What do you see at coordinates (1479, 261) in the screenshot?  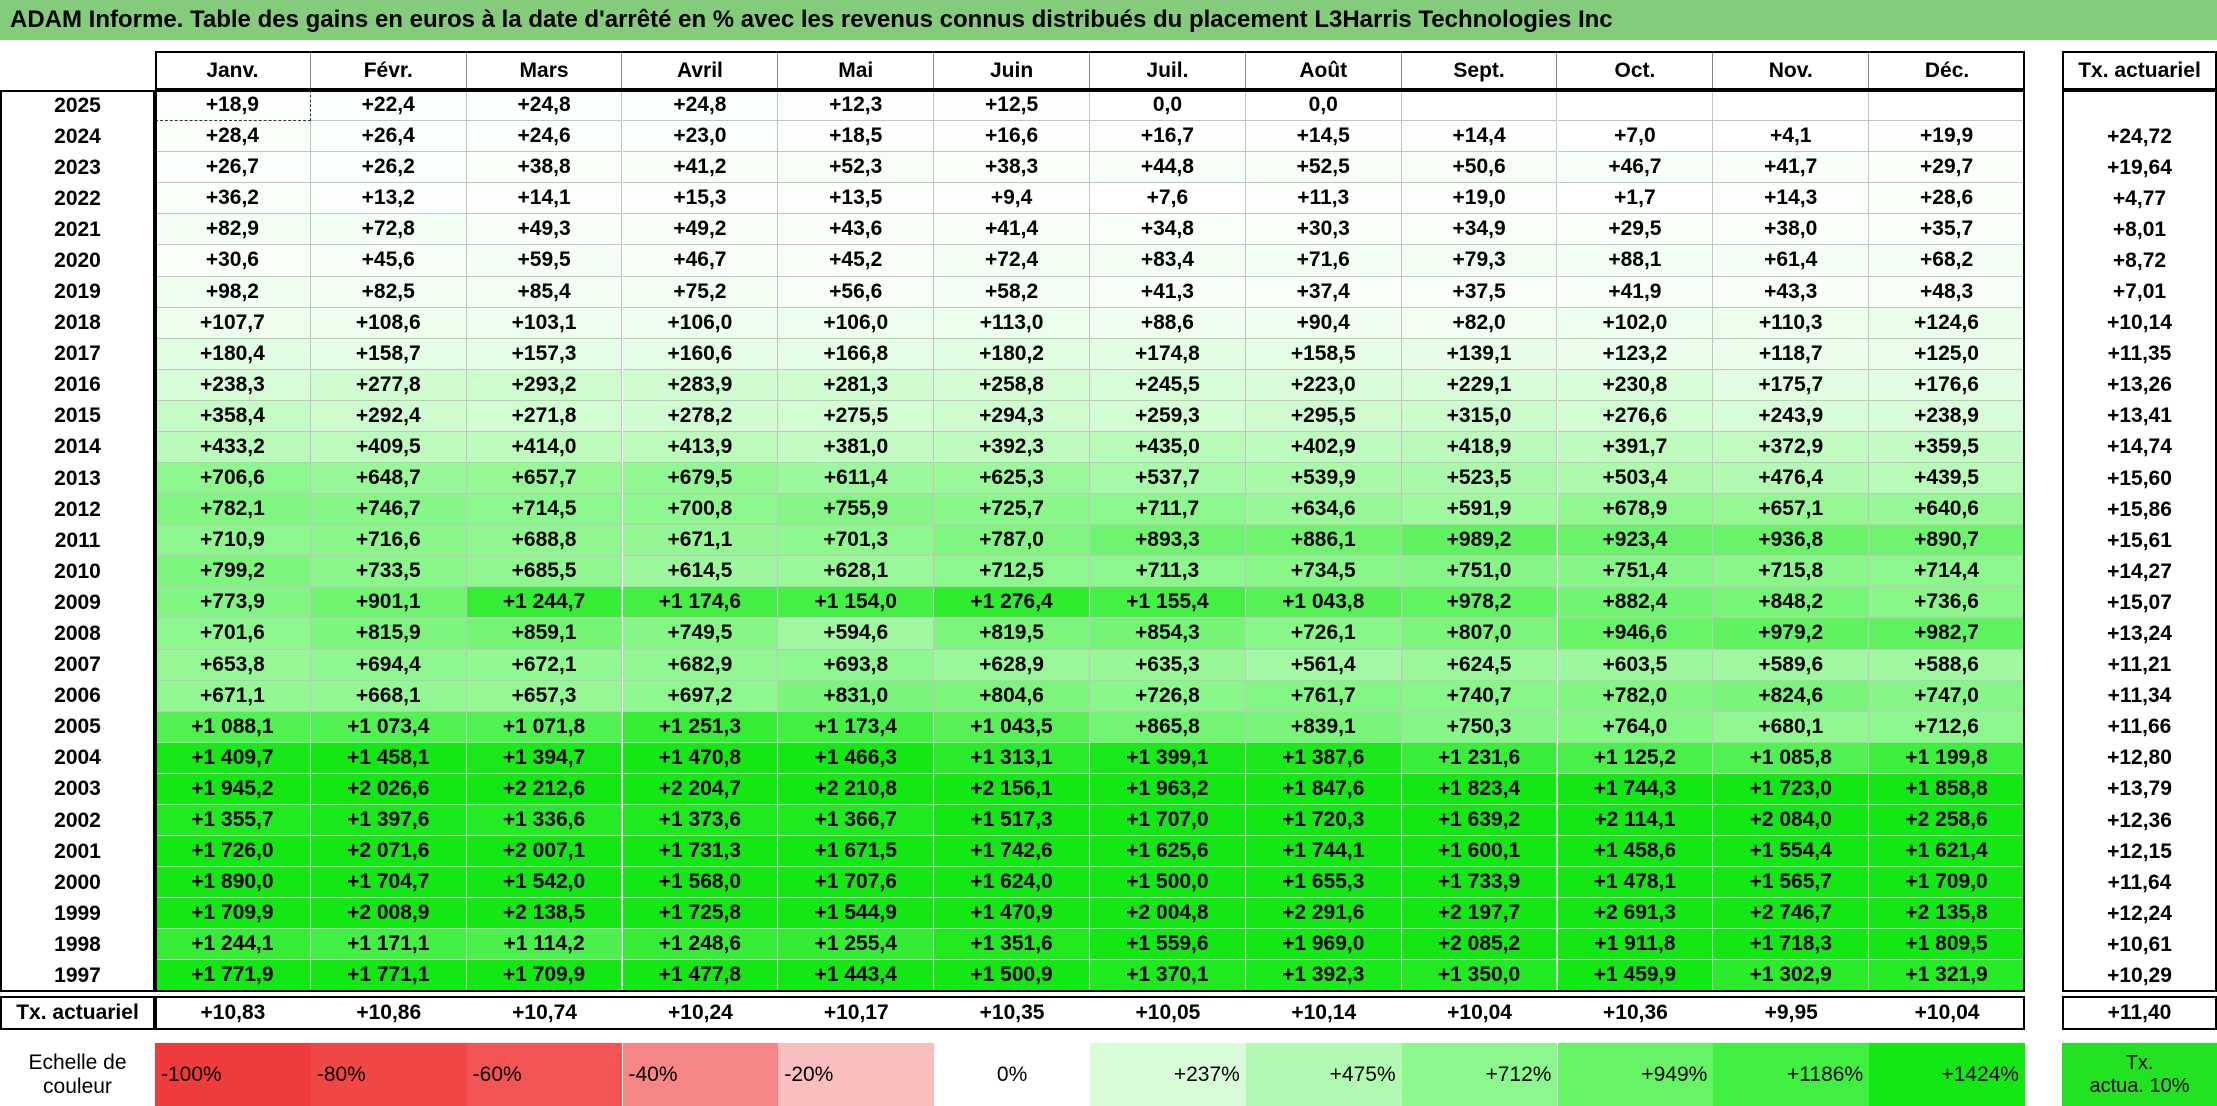 I see `cell: +79,3` at bounding box center [1479, 261].